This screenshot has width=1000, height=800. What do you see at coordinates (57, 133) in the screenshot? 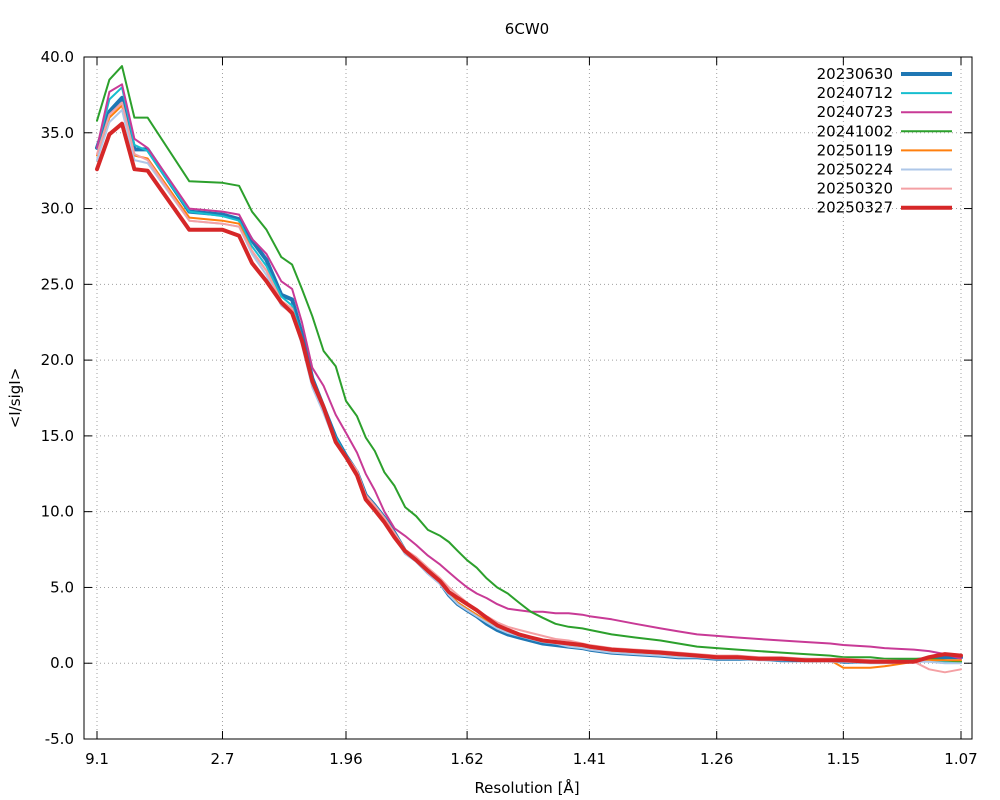
I see `y-tick-label: 35.0` at bounding box center [57, 133].